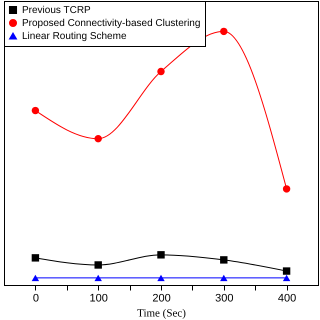 The height and width of the screenshot is (320, 320). Describe the element at coordinates (74, 36) in the screenshot. I see `legend-label: Linear Routing Scheme` at that location.